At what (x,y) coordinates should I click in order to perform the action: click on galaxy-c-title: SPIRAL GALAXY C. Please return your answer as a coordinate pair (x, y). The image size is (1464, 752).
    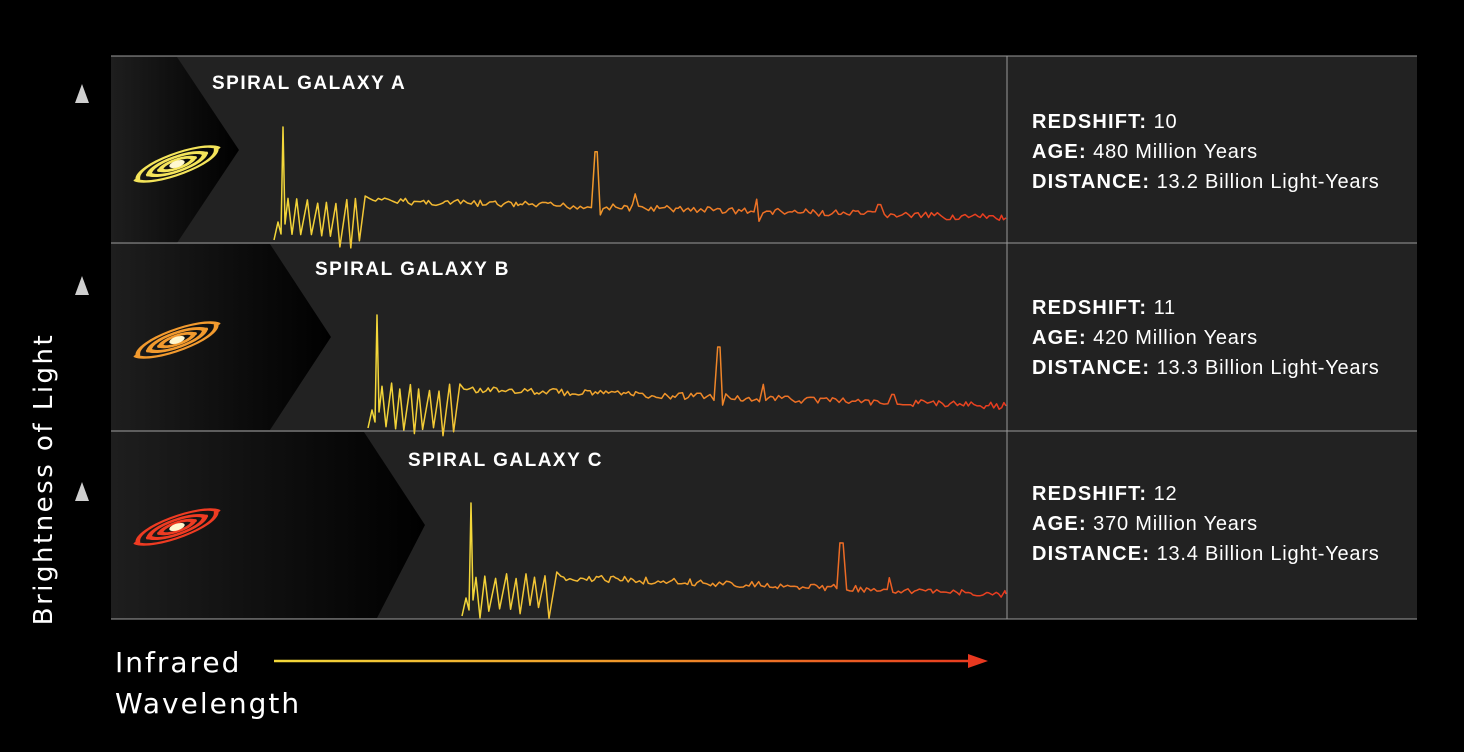
    Looking at the image, I should click on (505, 460).